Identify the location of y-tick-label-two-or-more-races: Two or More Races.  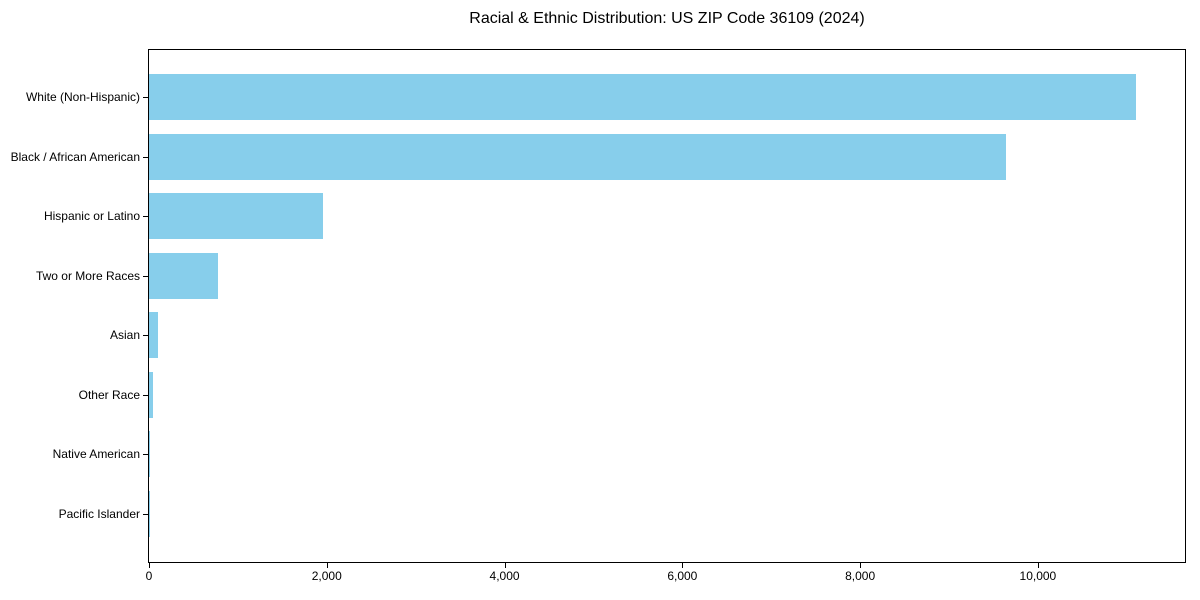
(87, 275).